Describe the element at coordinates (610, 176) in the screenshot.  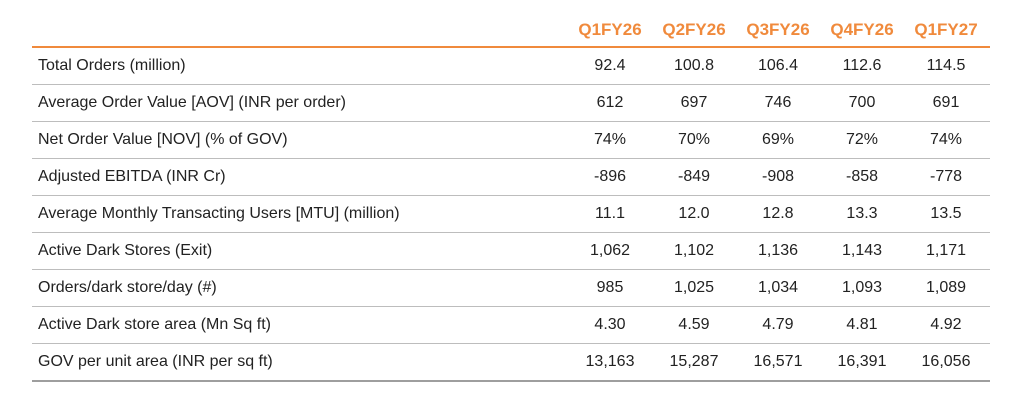
I see `table-cell: -896` at that location.